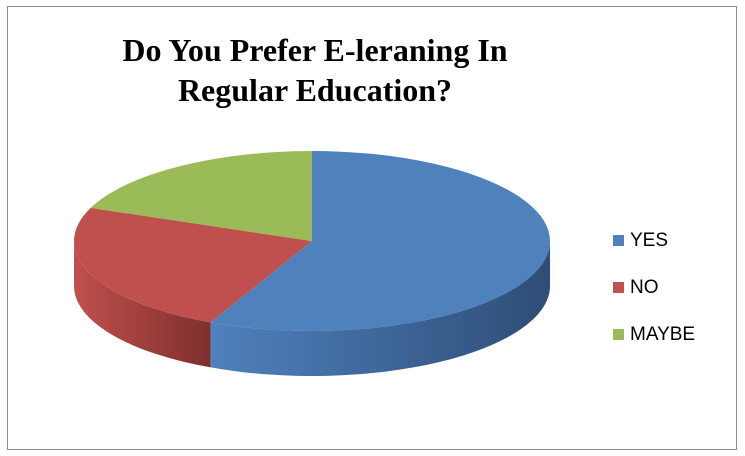 The width and height of the screenshot is (745, 456). What do you see at coordinates (315, 50) in the screenshot?
I see `chart-title-line-1: Do You Prefer E-leraning In` at bounding box center [315, 50].